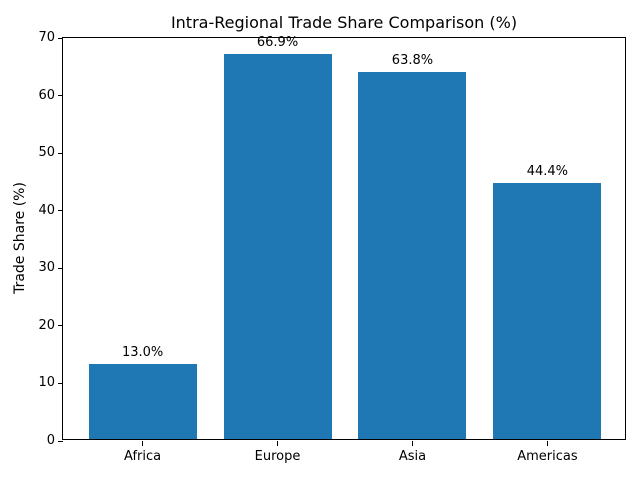 This screenshot has width=640, height=480. I want to click on bar-value-label: 63.8%, so click(412, 60).